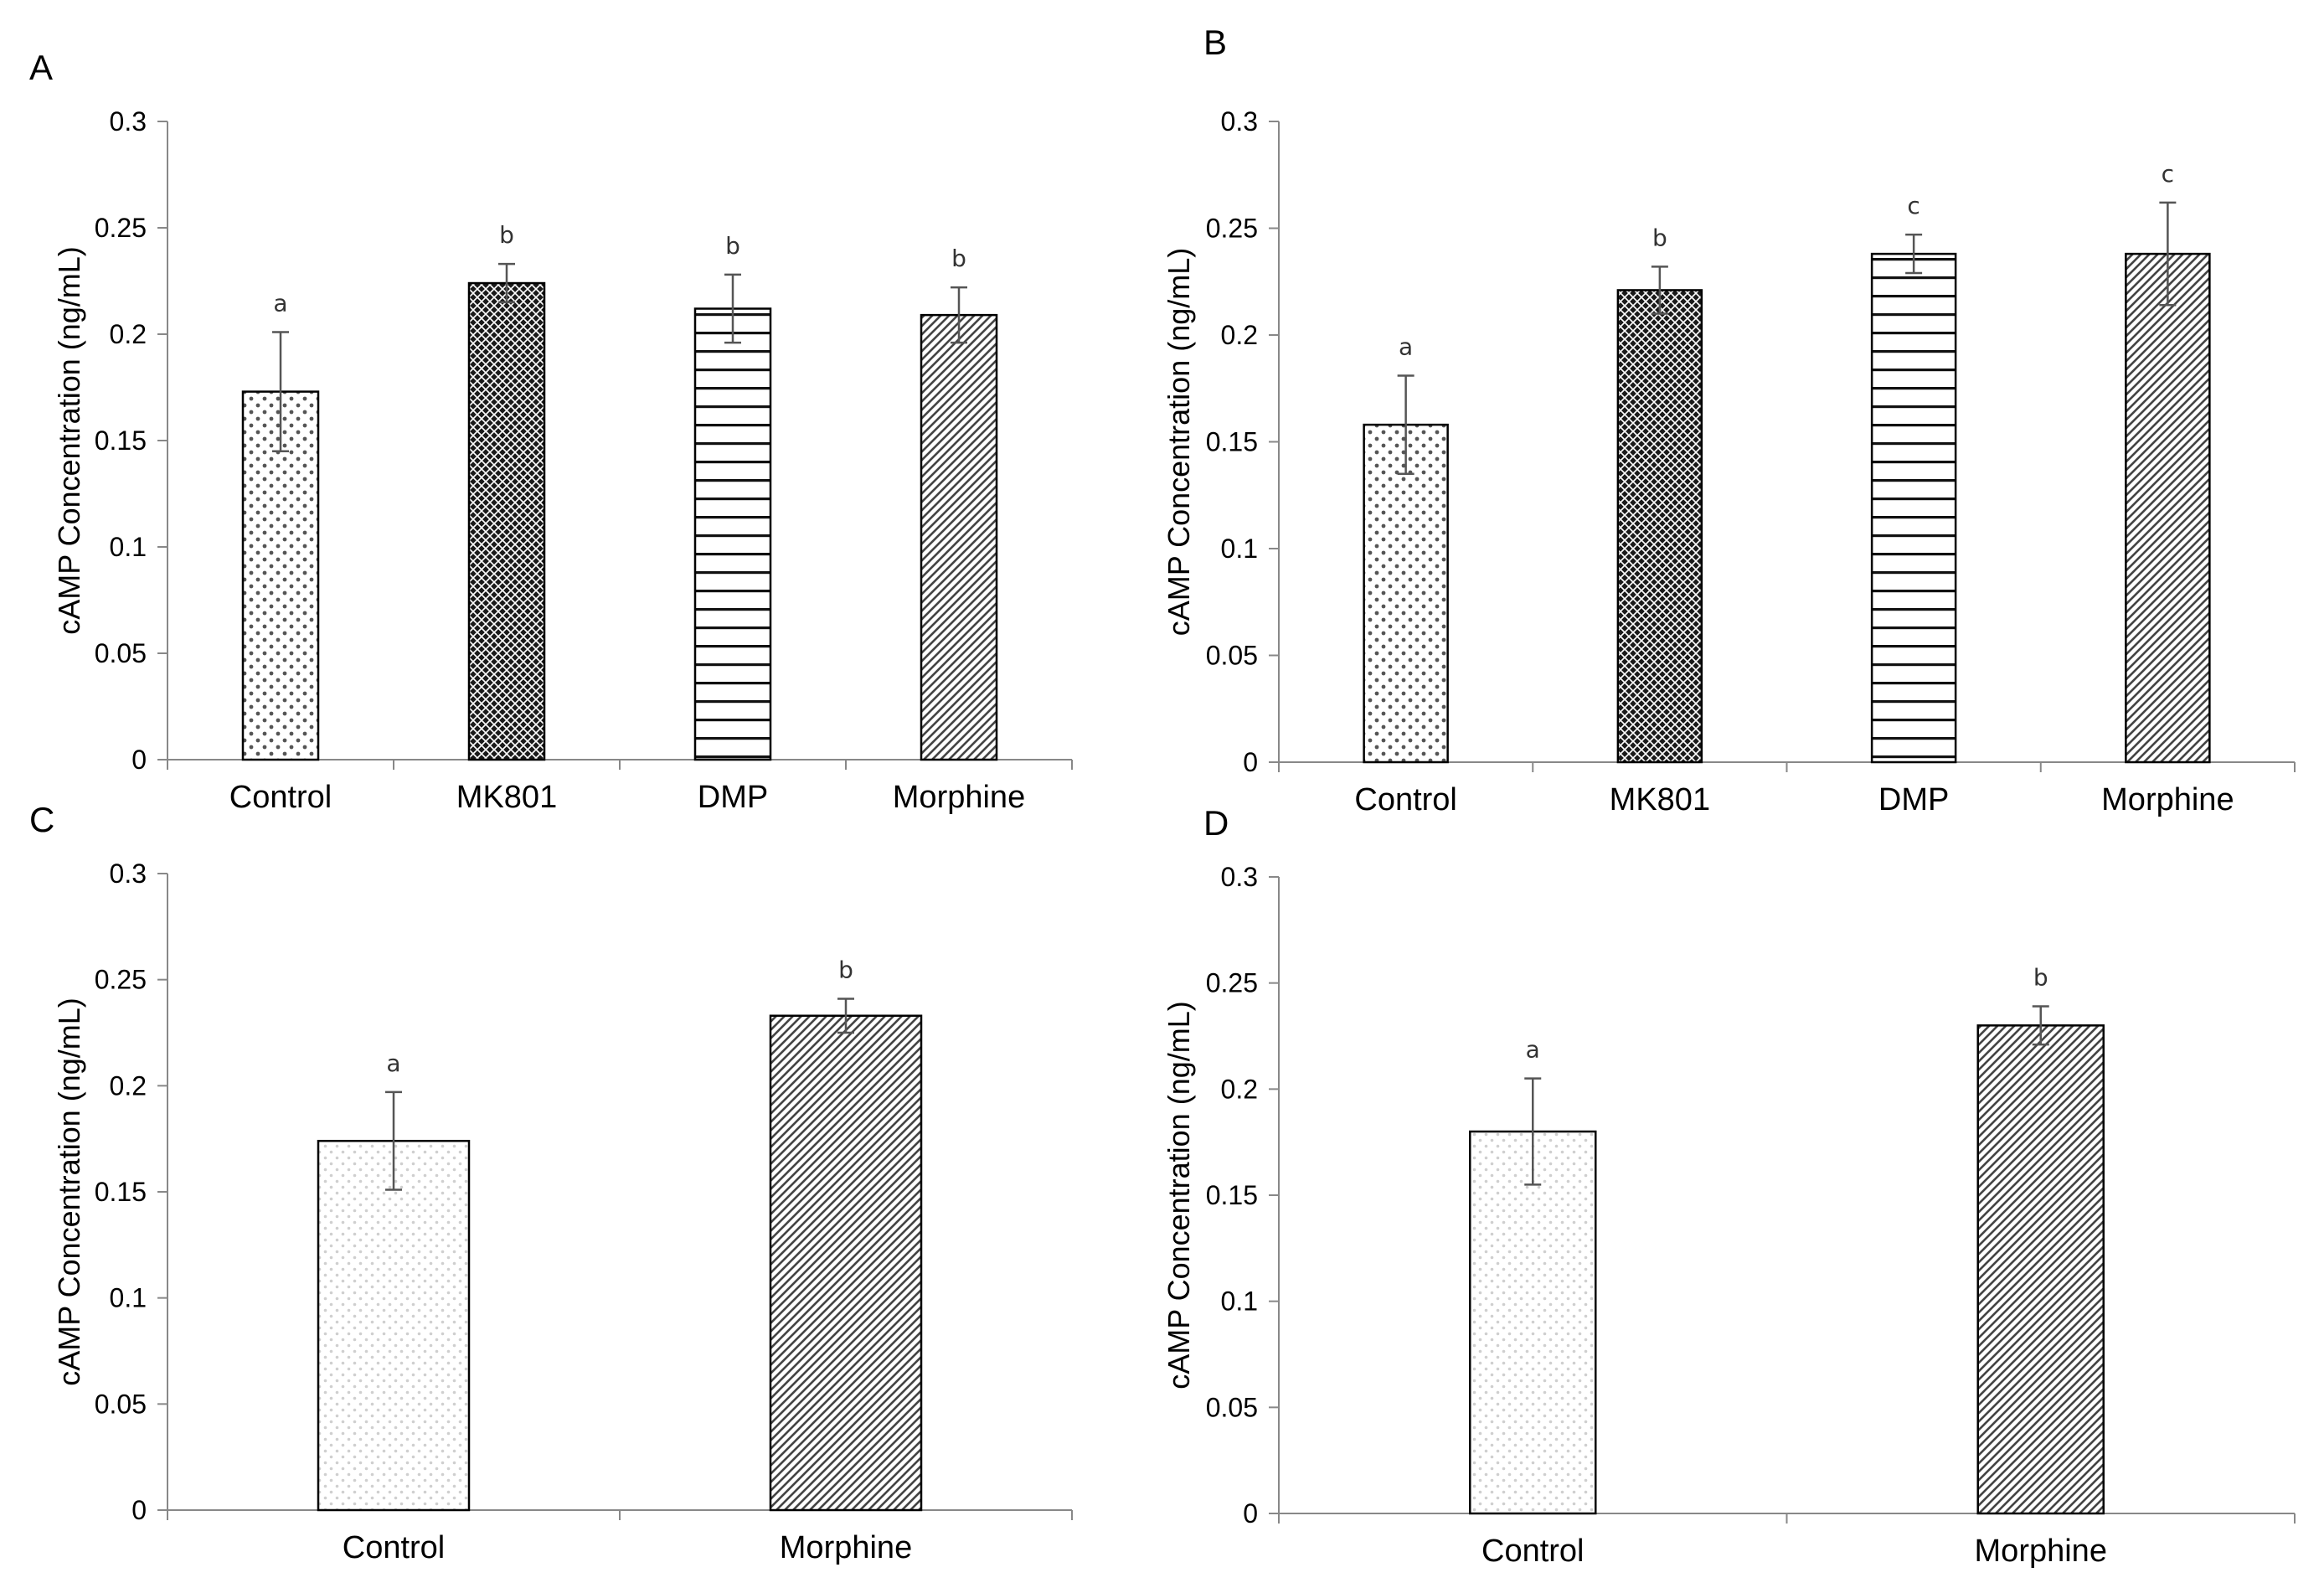  What do you see at coordinates (41, 819) in the screenshot?
I see `panel-letter: C` at bounding box center [41, 819].